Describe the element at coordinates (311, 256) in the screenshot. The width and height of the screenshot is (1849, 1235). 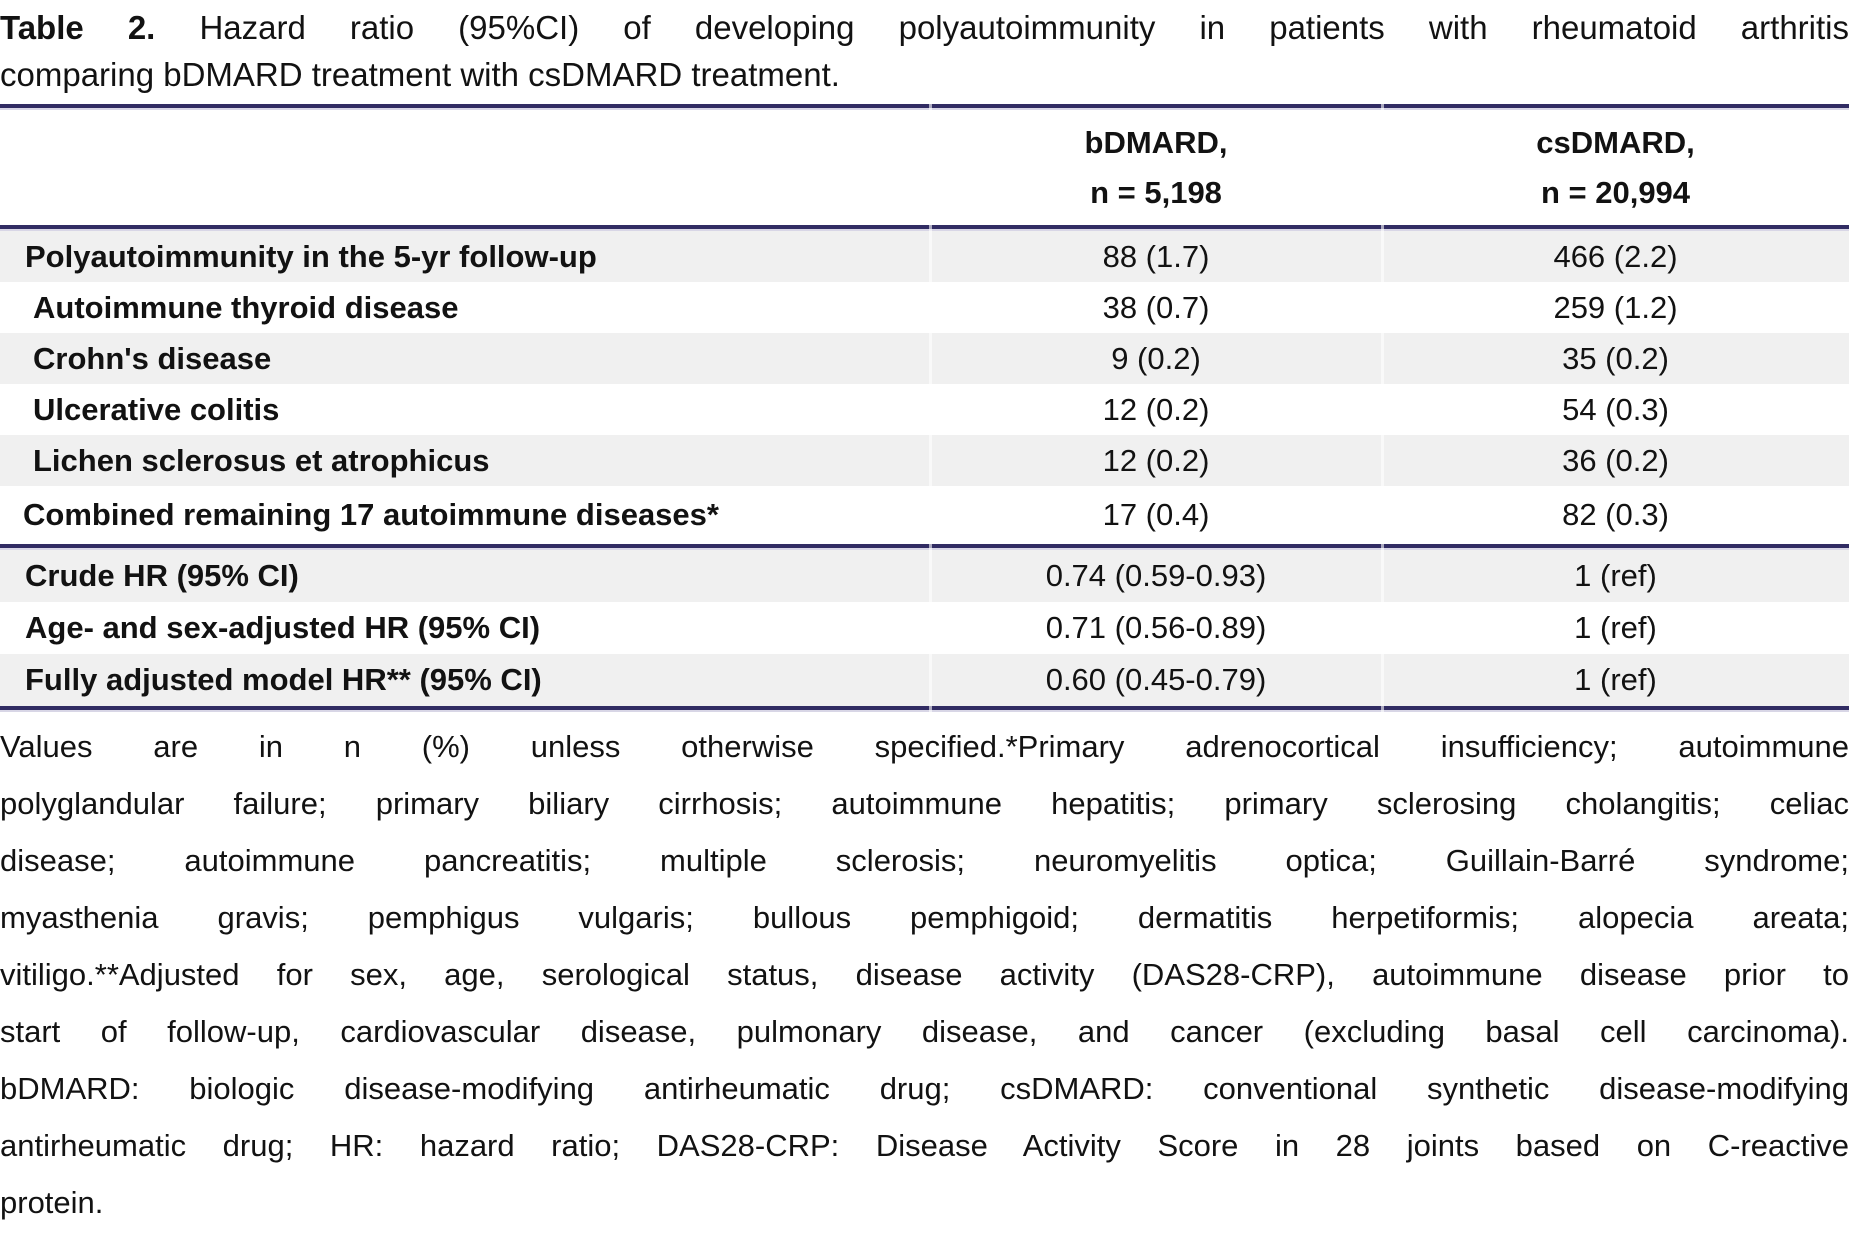
I see `row-label: Polyautoimmunity in the 5-yr follow-up` at that location.